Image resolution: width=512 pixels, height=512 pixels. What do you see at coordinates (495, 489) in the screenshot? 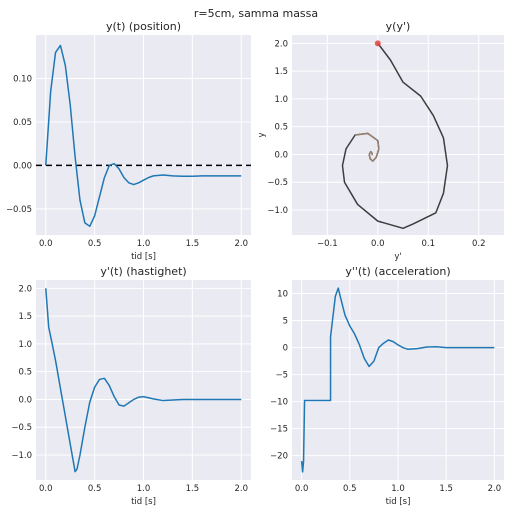
I see `chart-4-x-tick-label: 2.0` at bounding box center [495, 489].